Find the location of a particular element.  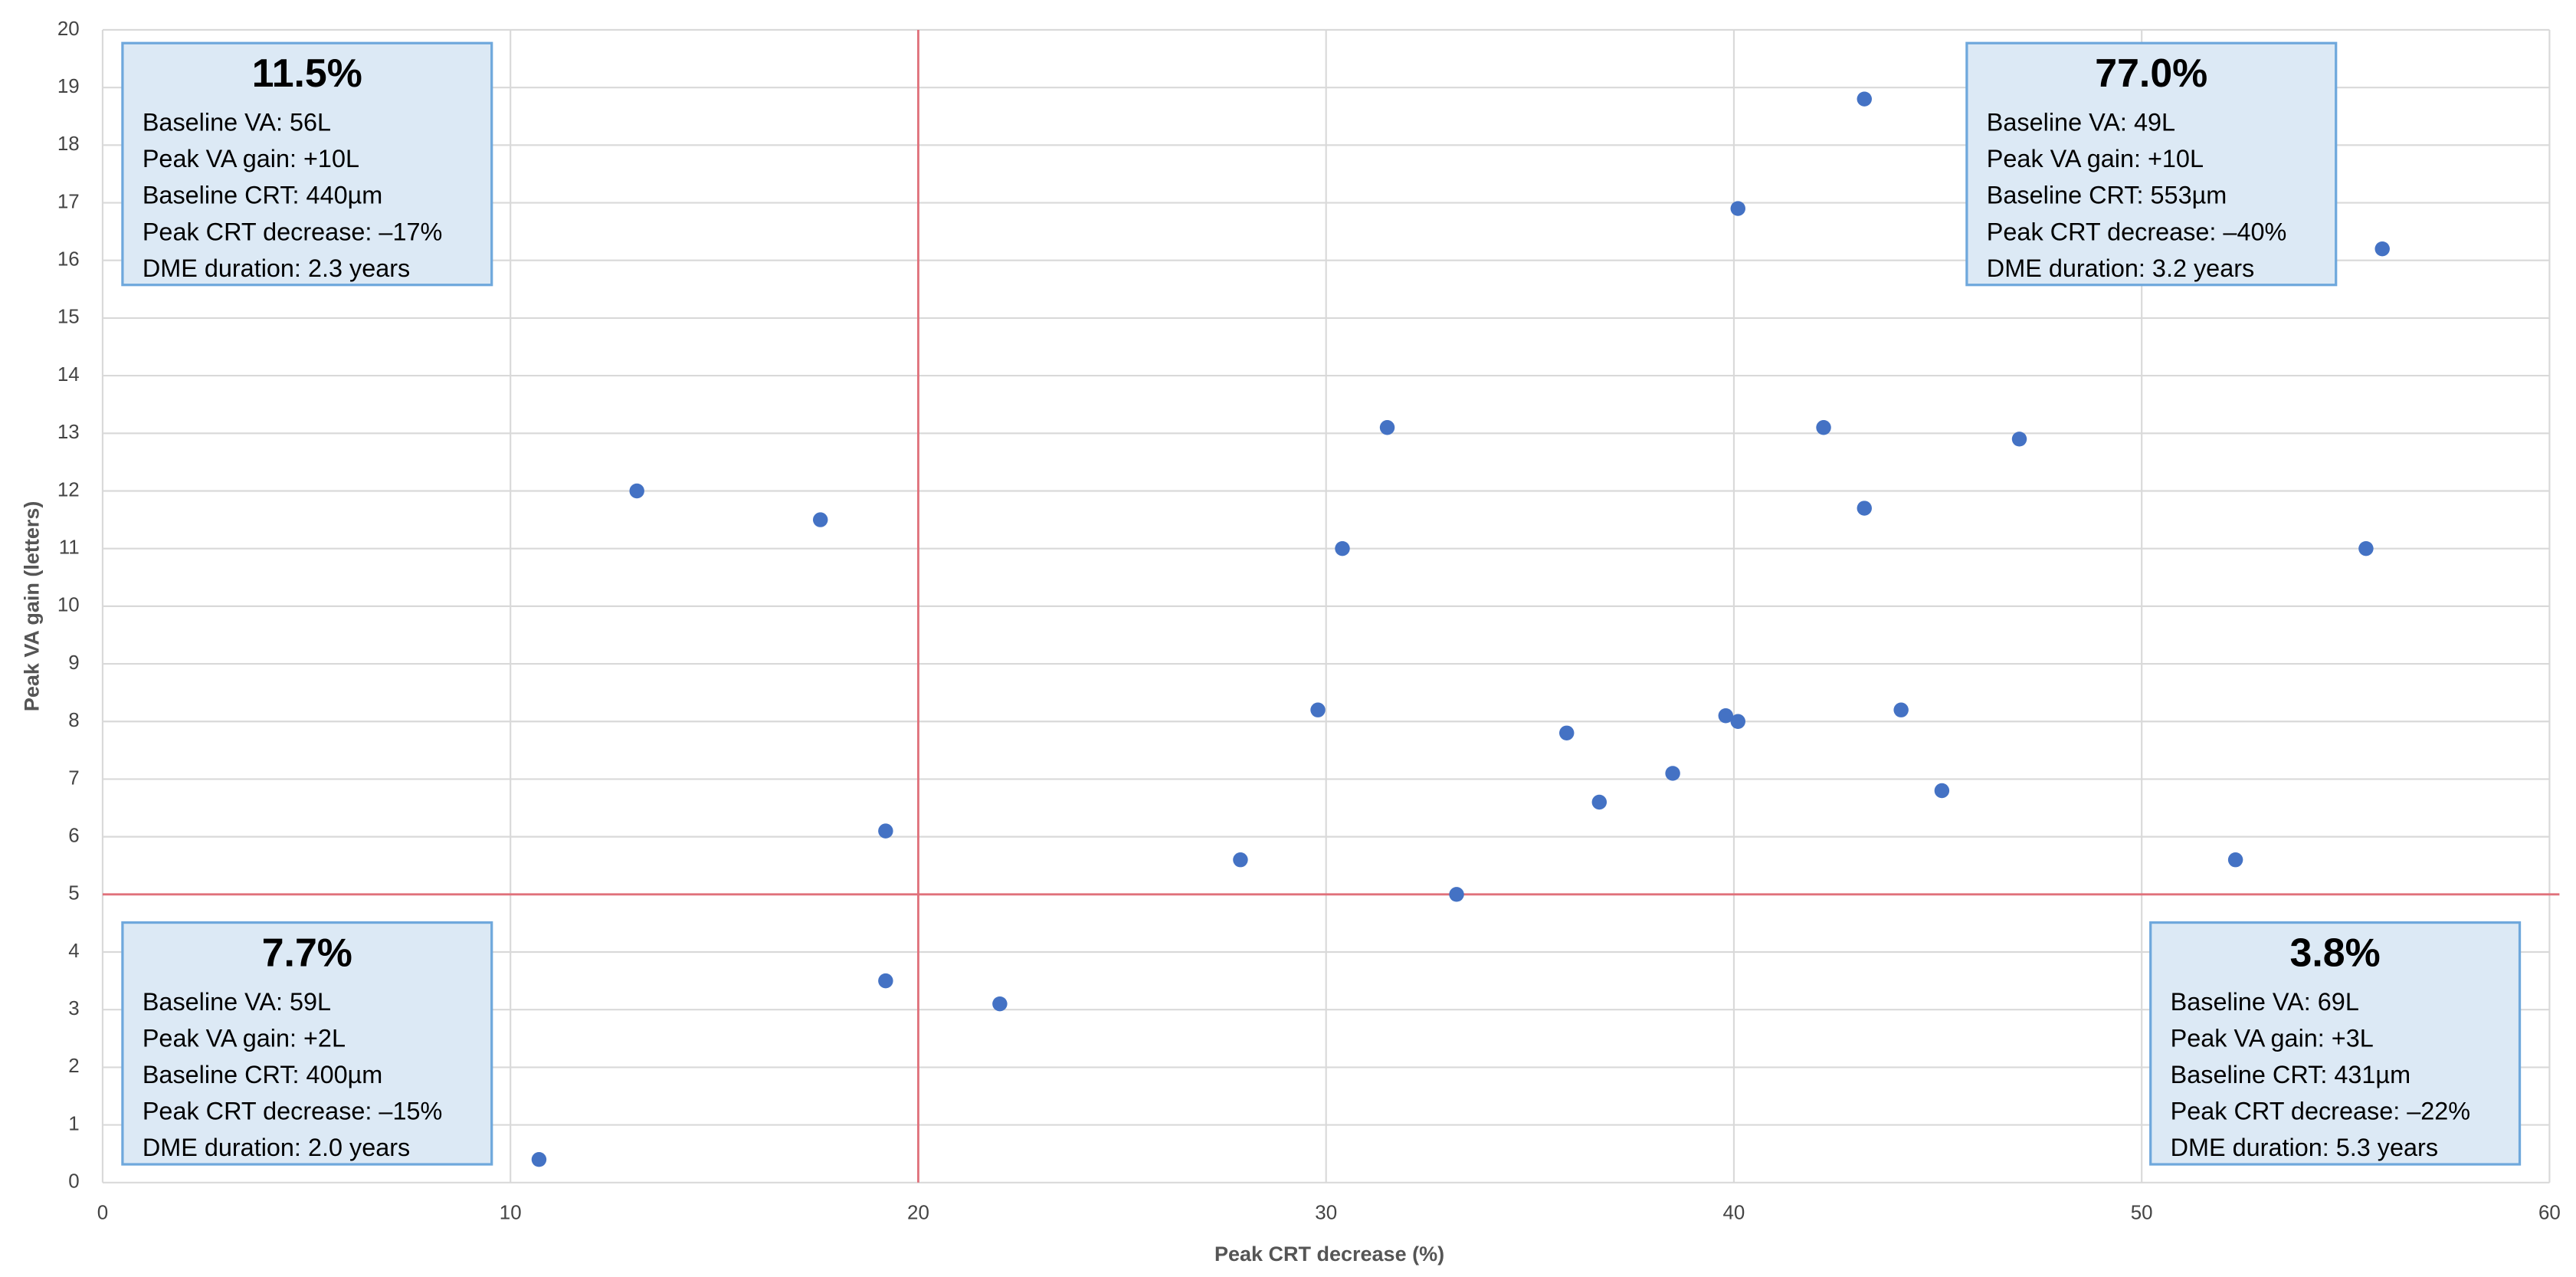

y-tick-label: 9 is located at coordinates (73, 663).